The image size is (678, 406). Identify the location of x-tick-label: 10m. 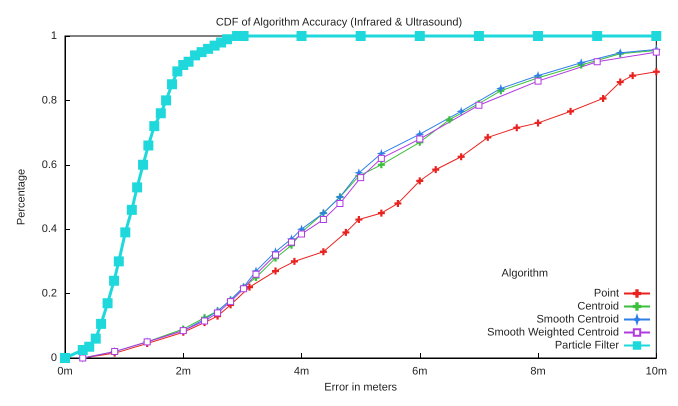
(657, 372).